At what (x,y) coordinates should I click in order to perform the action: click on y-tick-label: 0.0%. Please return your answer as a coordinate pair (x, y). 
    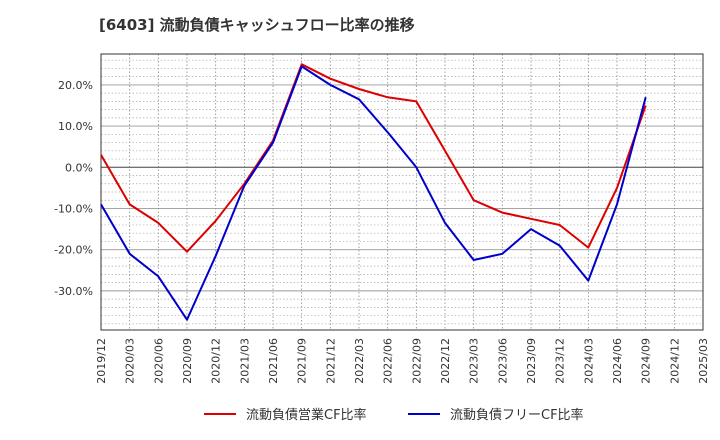
    Looking at the image, I should click on (79, 167).